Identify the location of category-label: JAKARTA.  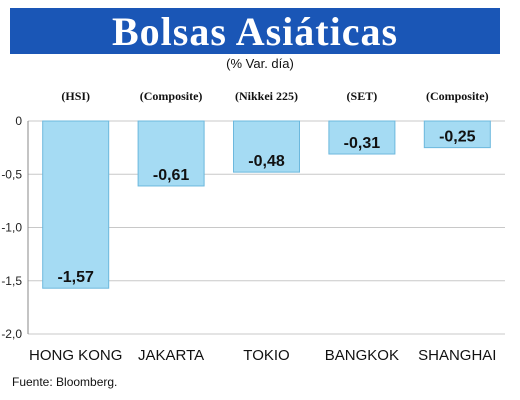
(171, 355).